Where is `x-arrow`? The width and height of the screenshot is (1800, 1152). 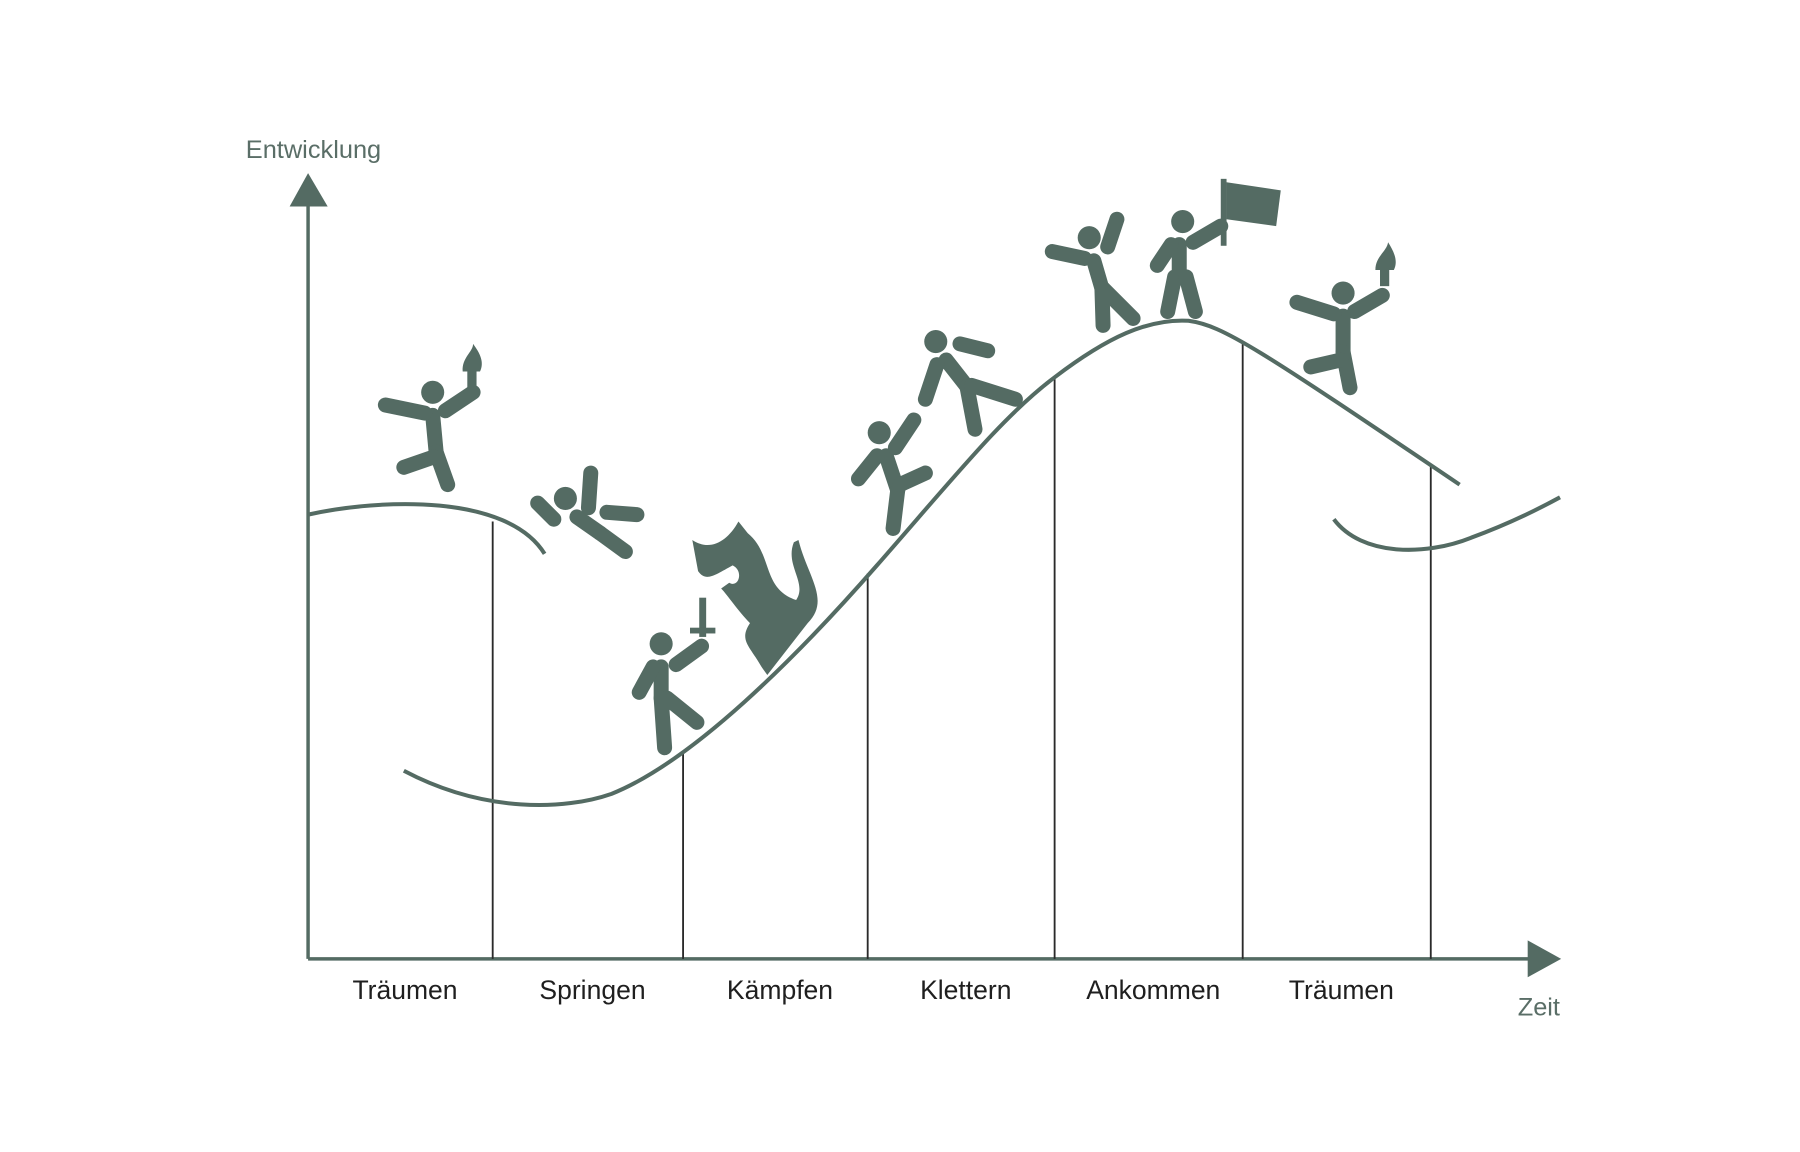
x-arrow is located at coordinates (1544, 959).